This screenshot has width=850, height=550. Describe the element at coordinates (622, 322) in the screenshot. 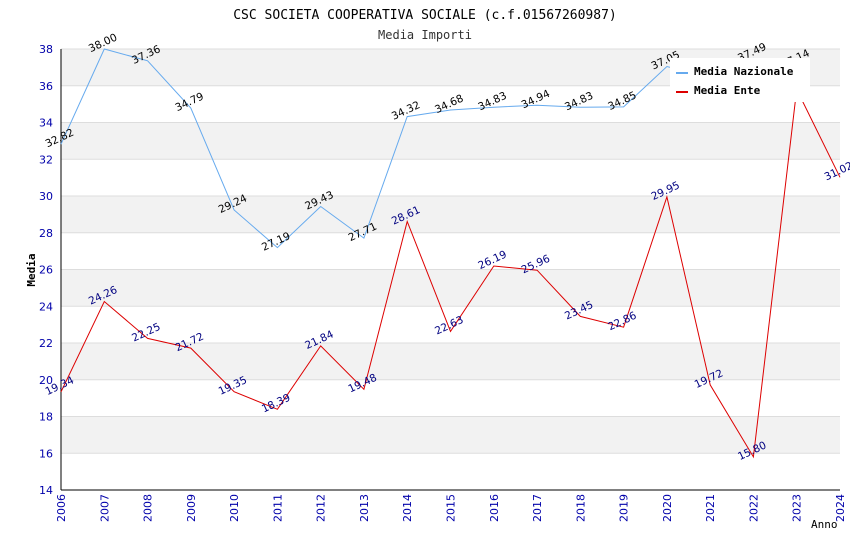

I see `data-label-ente: 22.86` at that location.